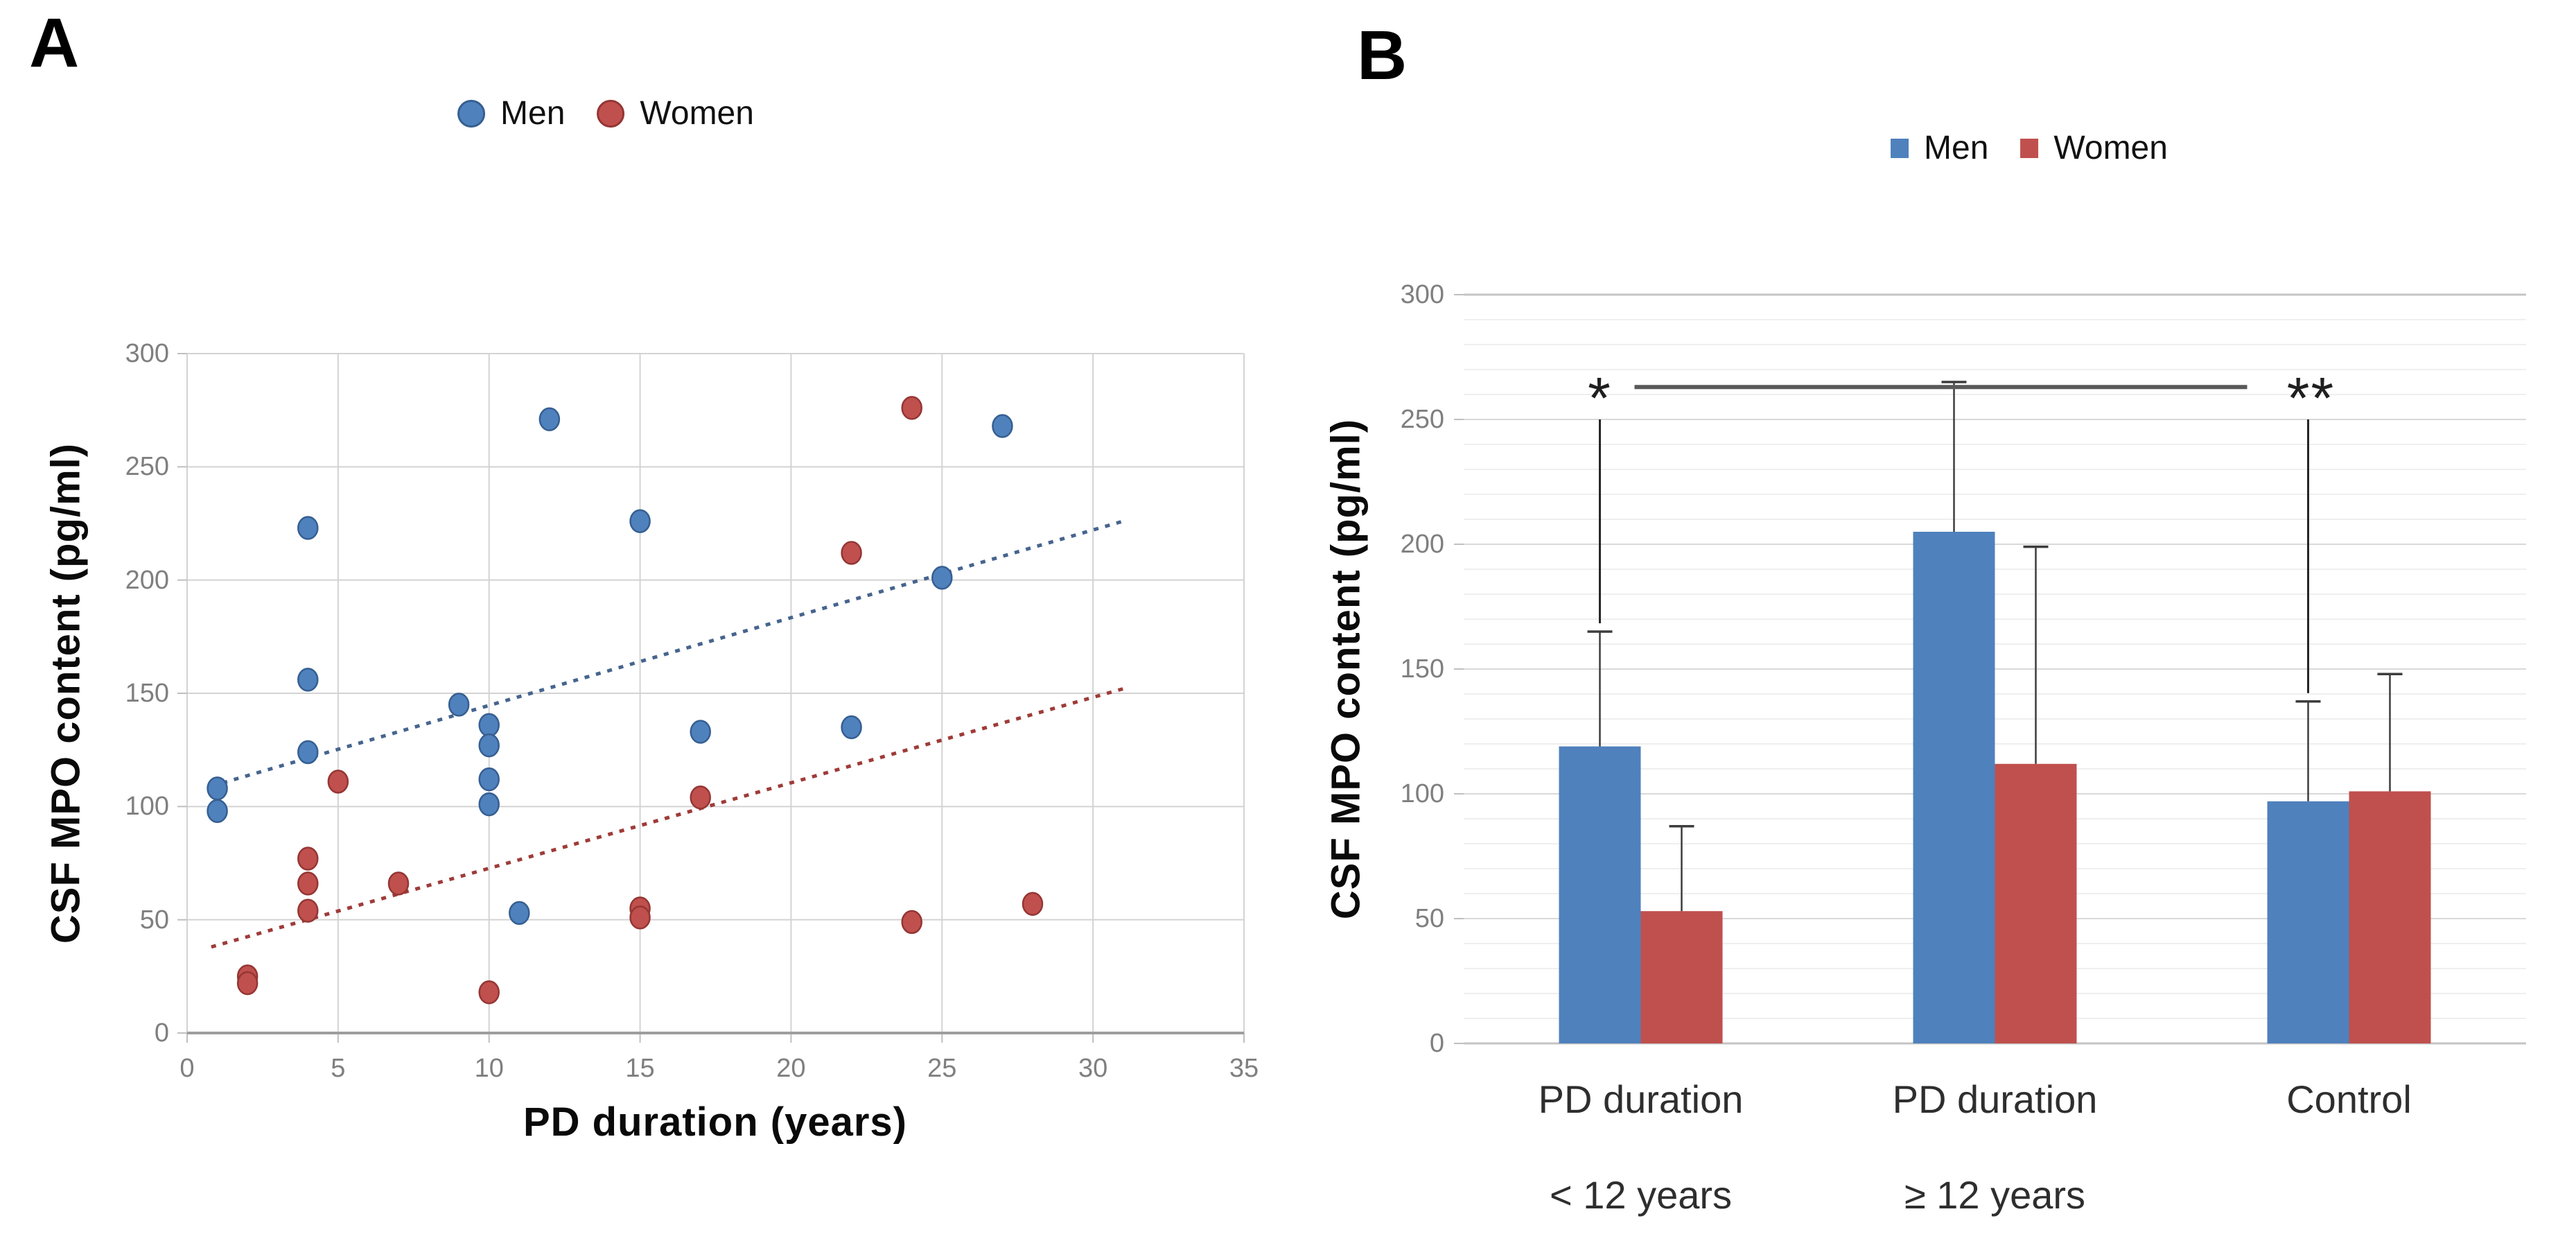 The image size is (2576, 1241). I want to click on trendline-women, so click(667, 818).